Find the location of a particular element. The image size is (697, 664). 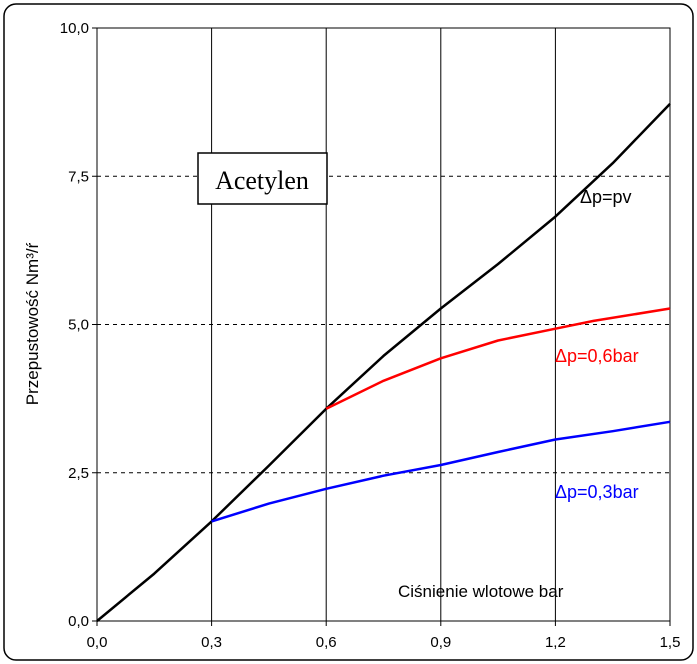

y-tick-label: 2,5 is located at coordinates (78, 473).